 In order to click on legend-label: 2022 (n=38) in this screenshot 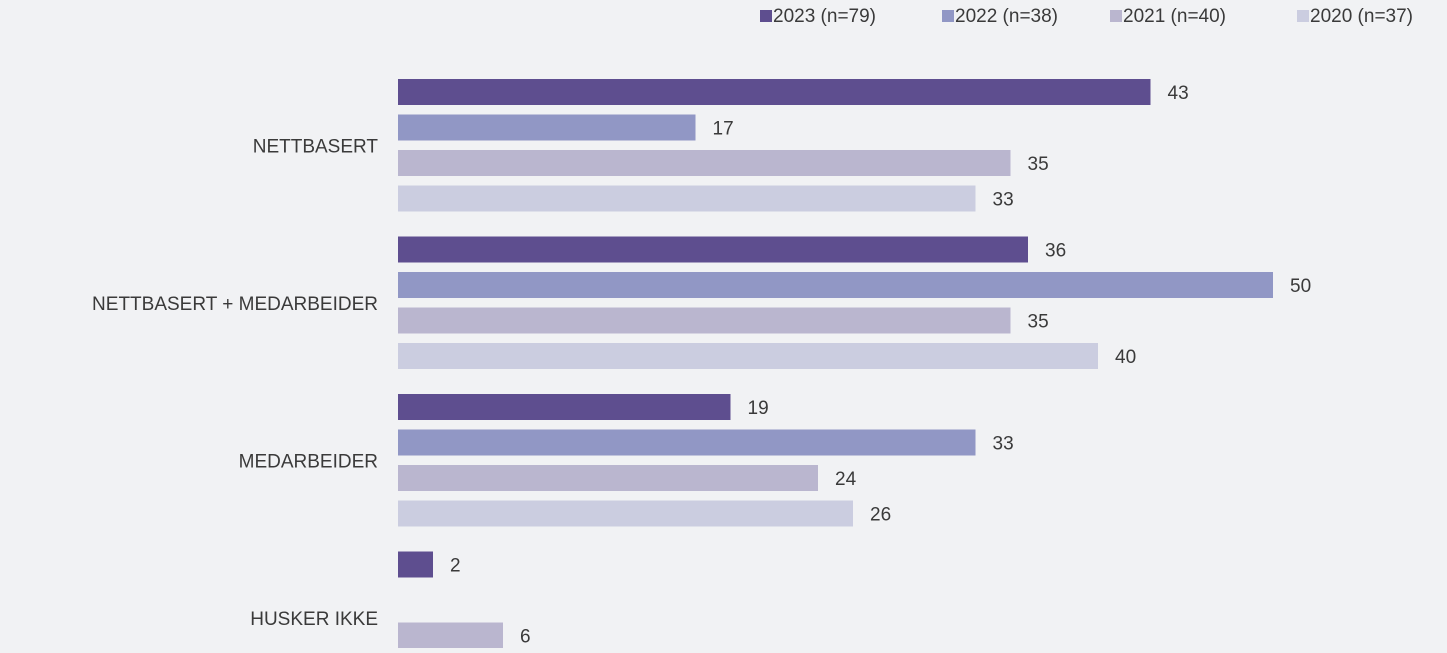, I will do `click(1006, 16)`.